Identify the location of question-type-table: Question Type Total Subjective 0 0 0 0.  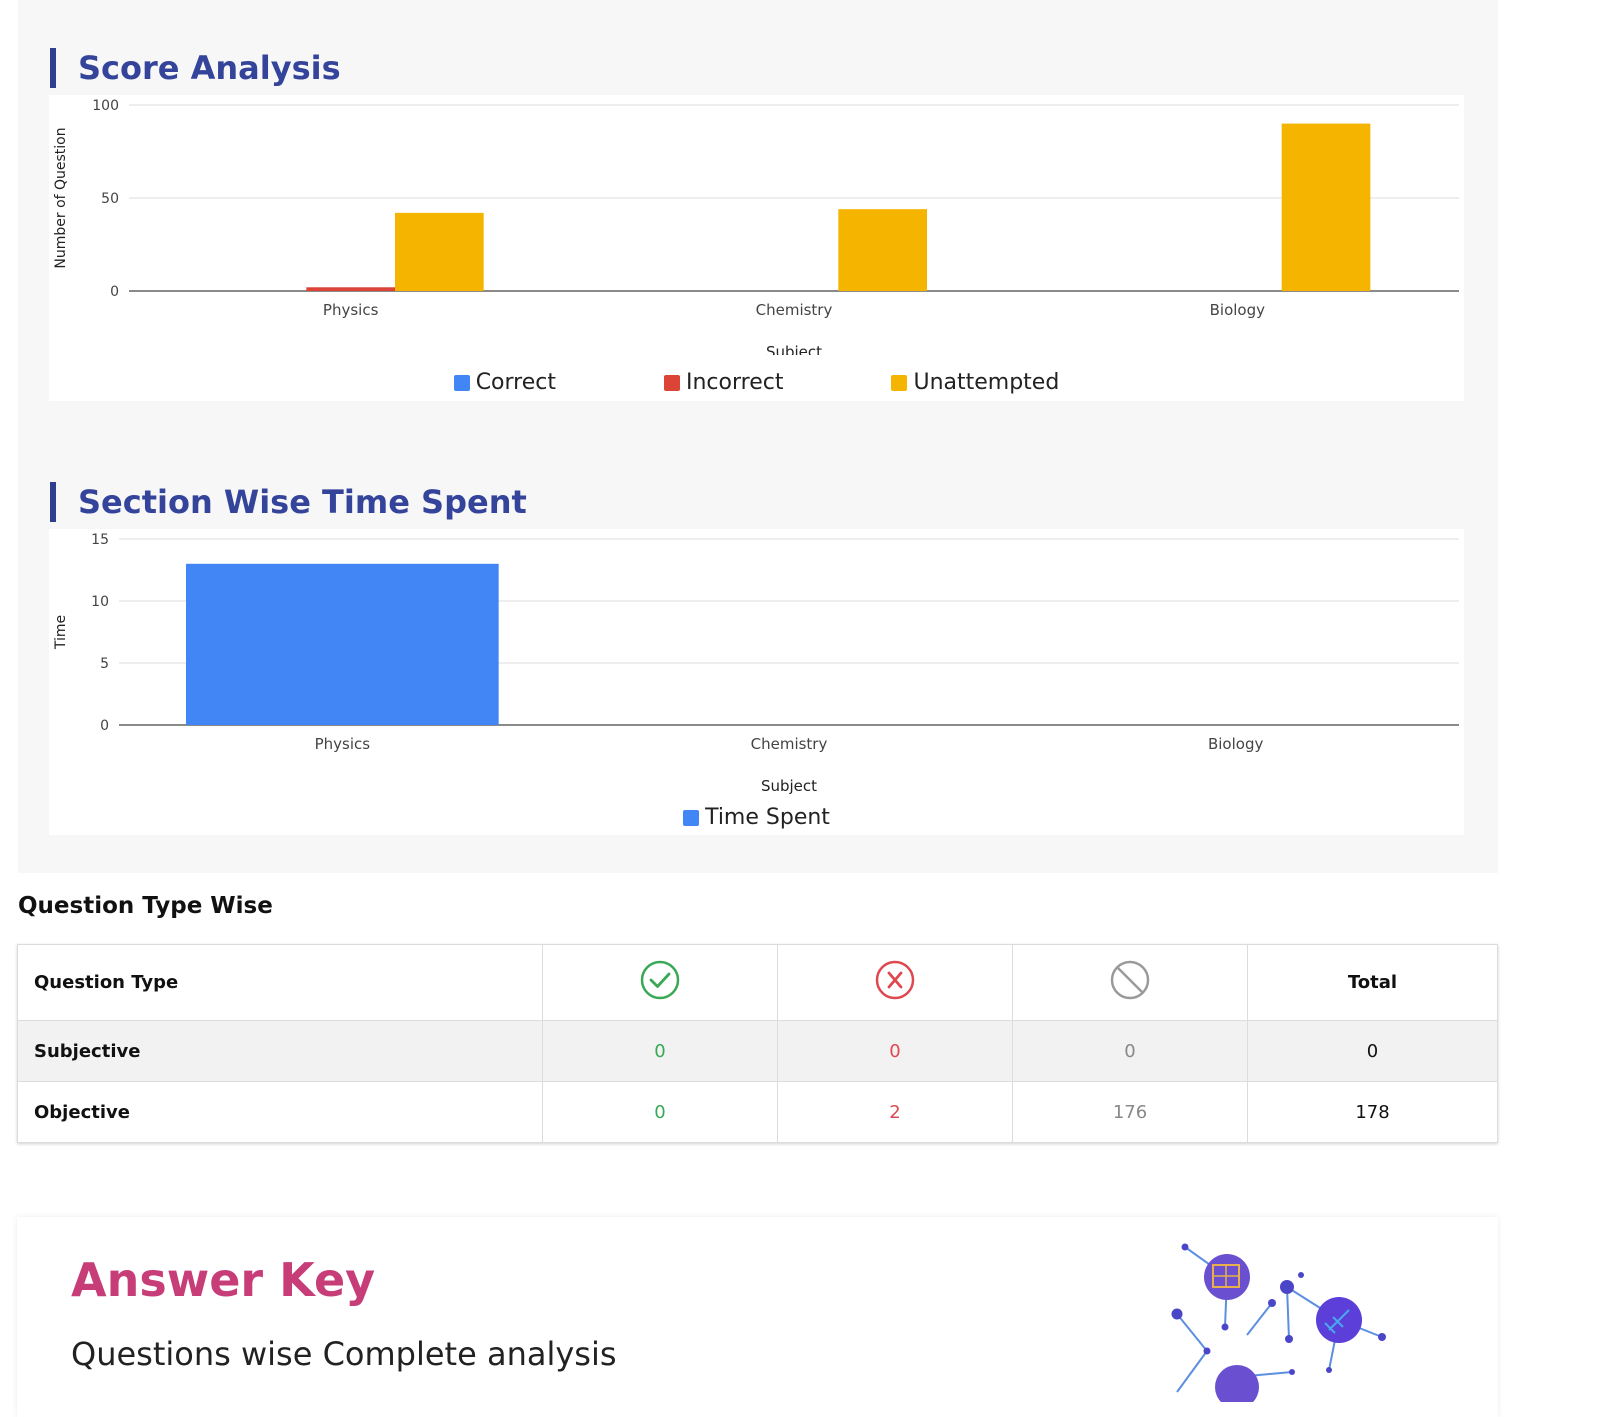
(757, 1043).